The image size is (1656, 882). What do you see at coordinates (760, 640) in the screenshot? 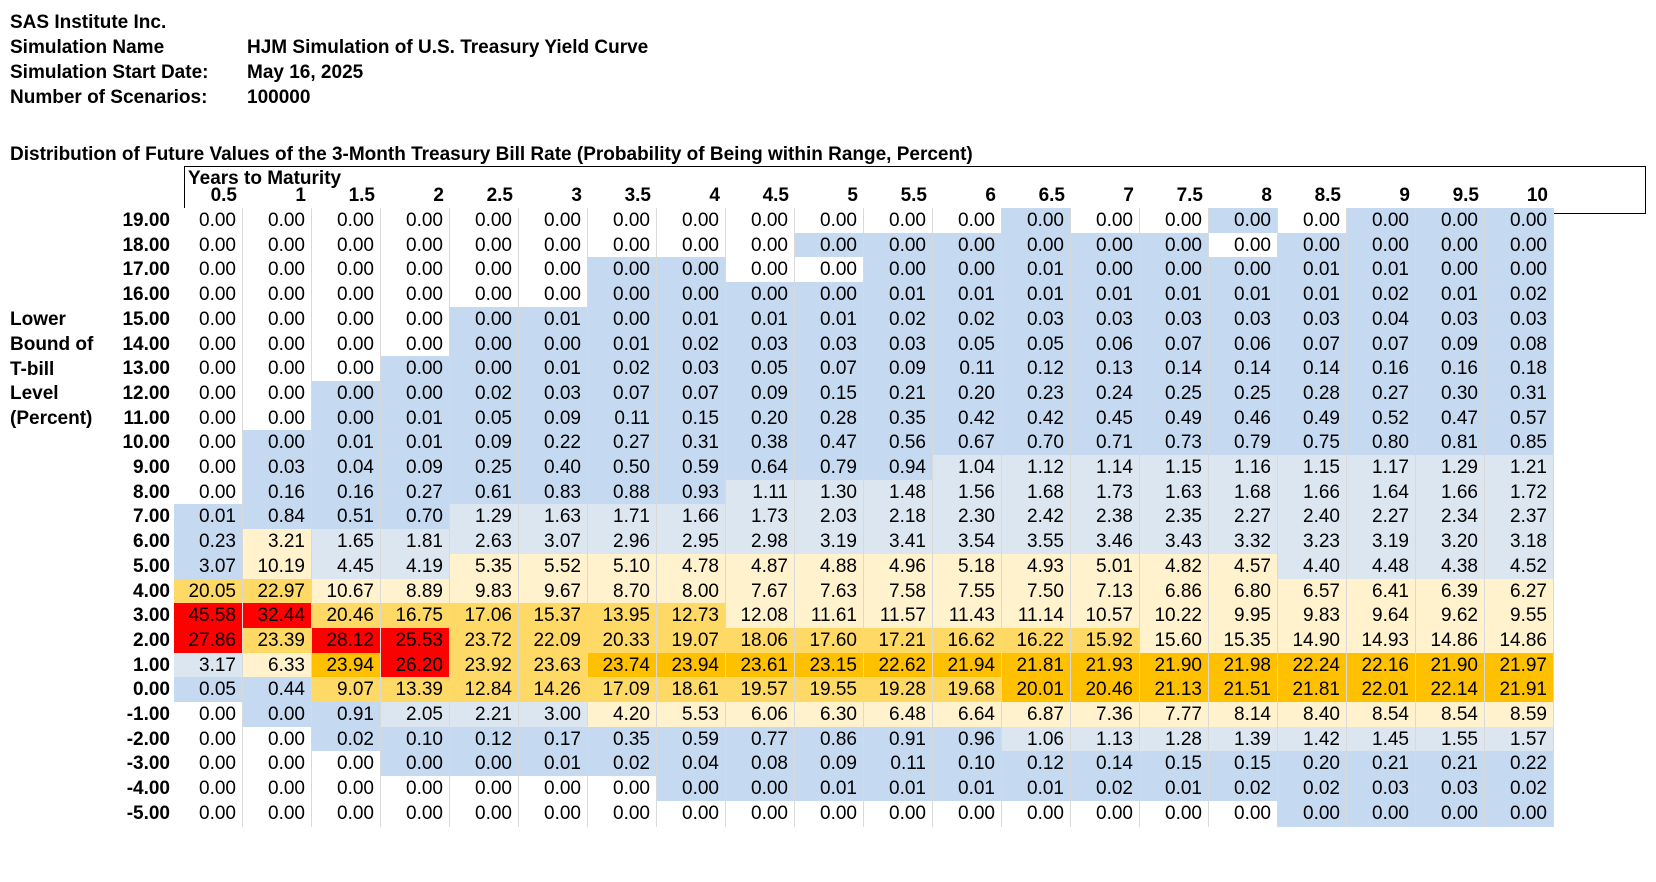
I see `table-cell: 18.06` at bounding box center [760, 640].